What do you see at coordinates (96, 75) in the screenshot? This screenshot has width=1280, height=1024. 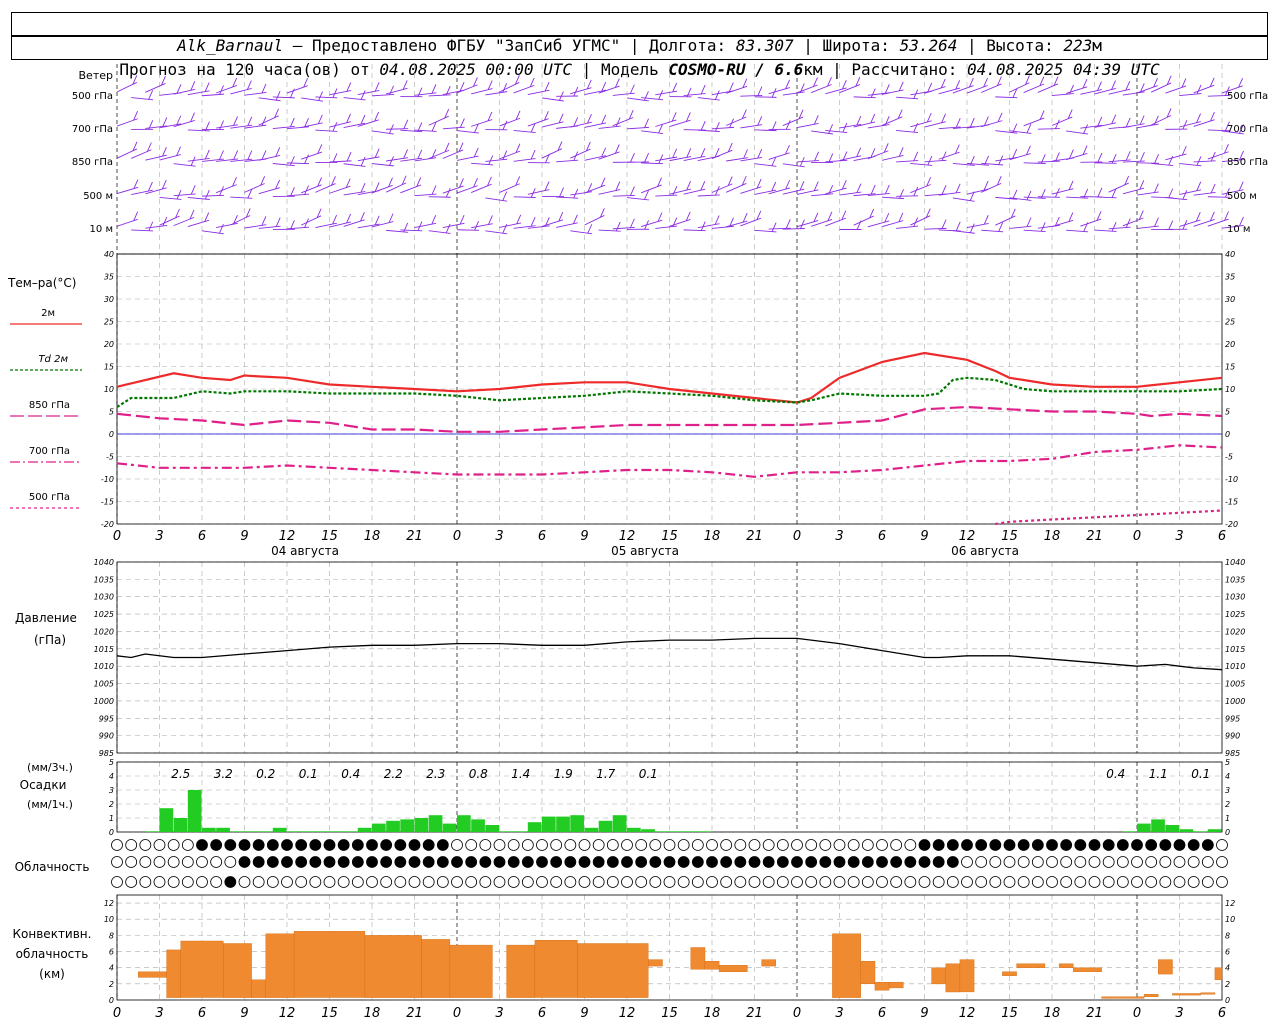 I see `wind-title: Ветер` at bounding box center [96, 75].